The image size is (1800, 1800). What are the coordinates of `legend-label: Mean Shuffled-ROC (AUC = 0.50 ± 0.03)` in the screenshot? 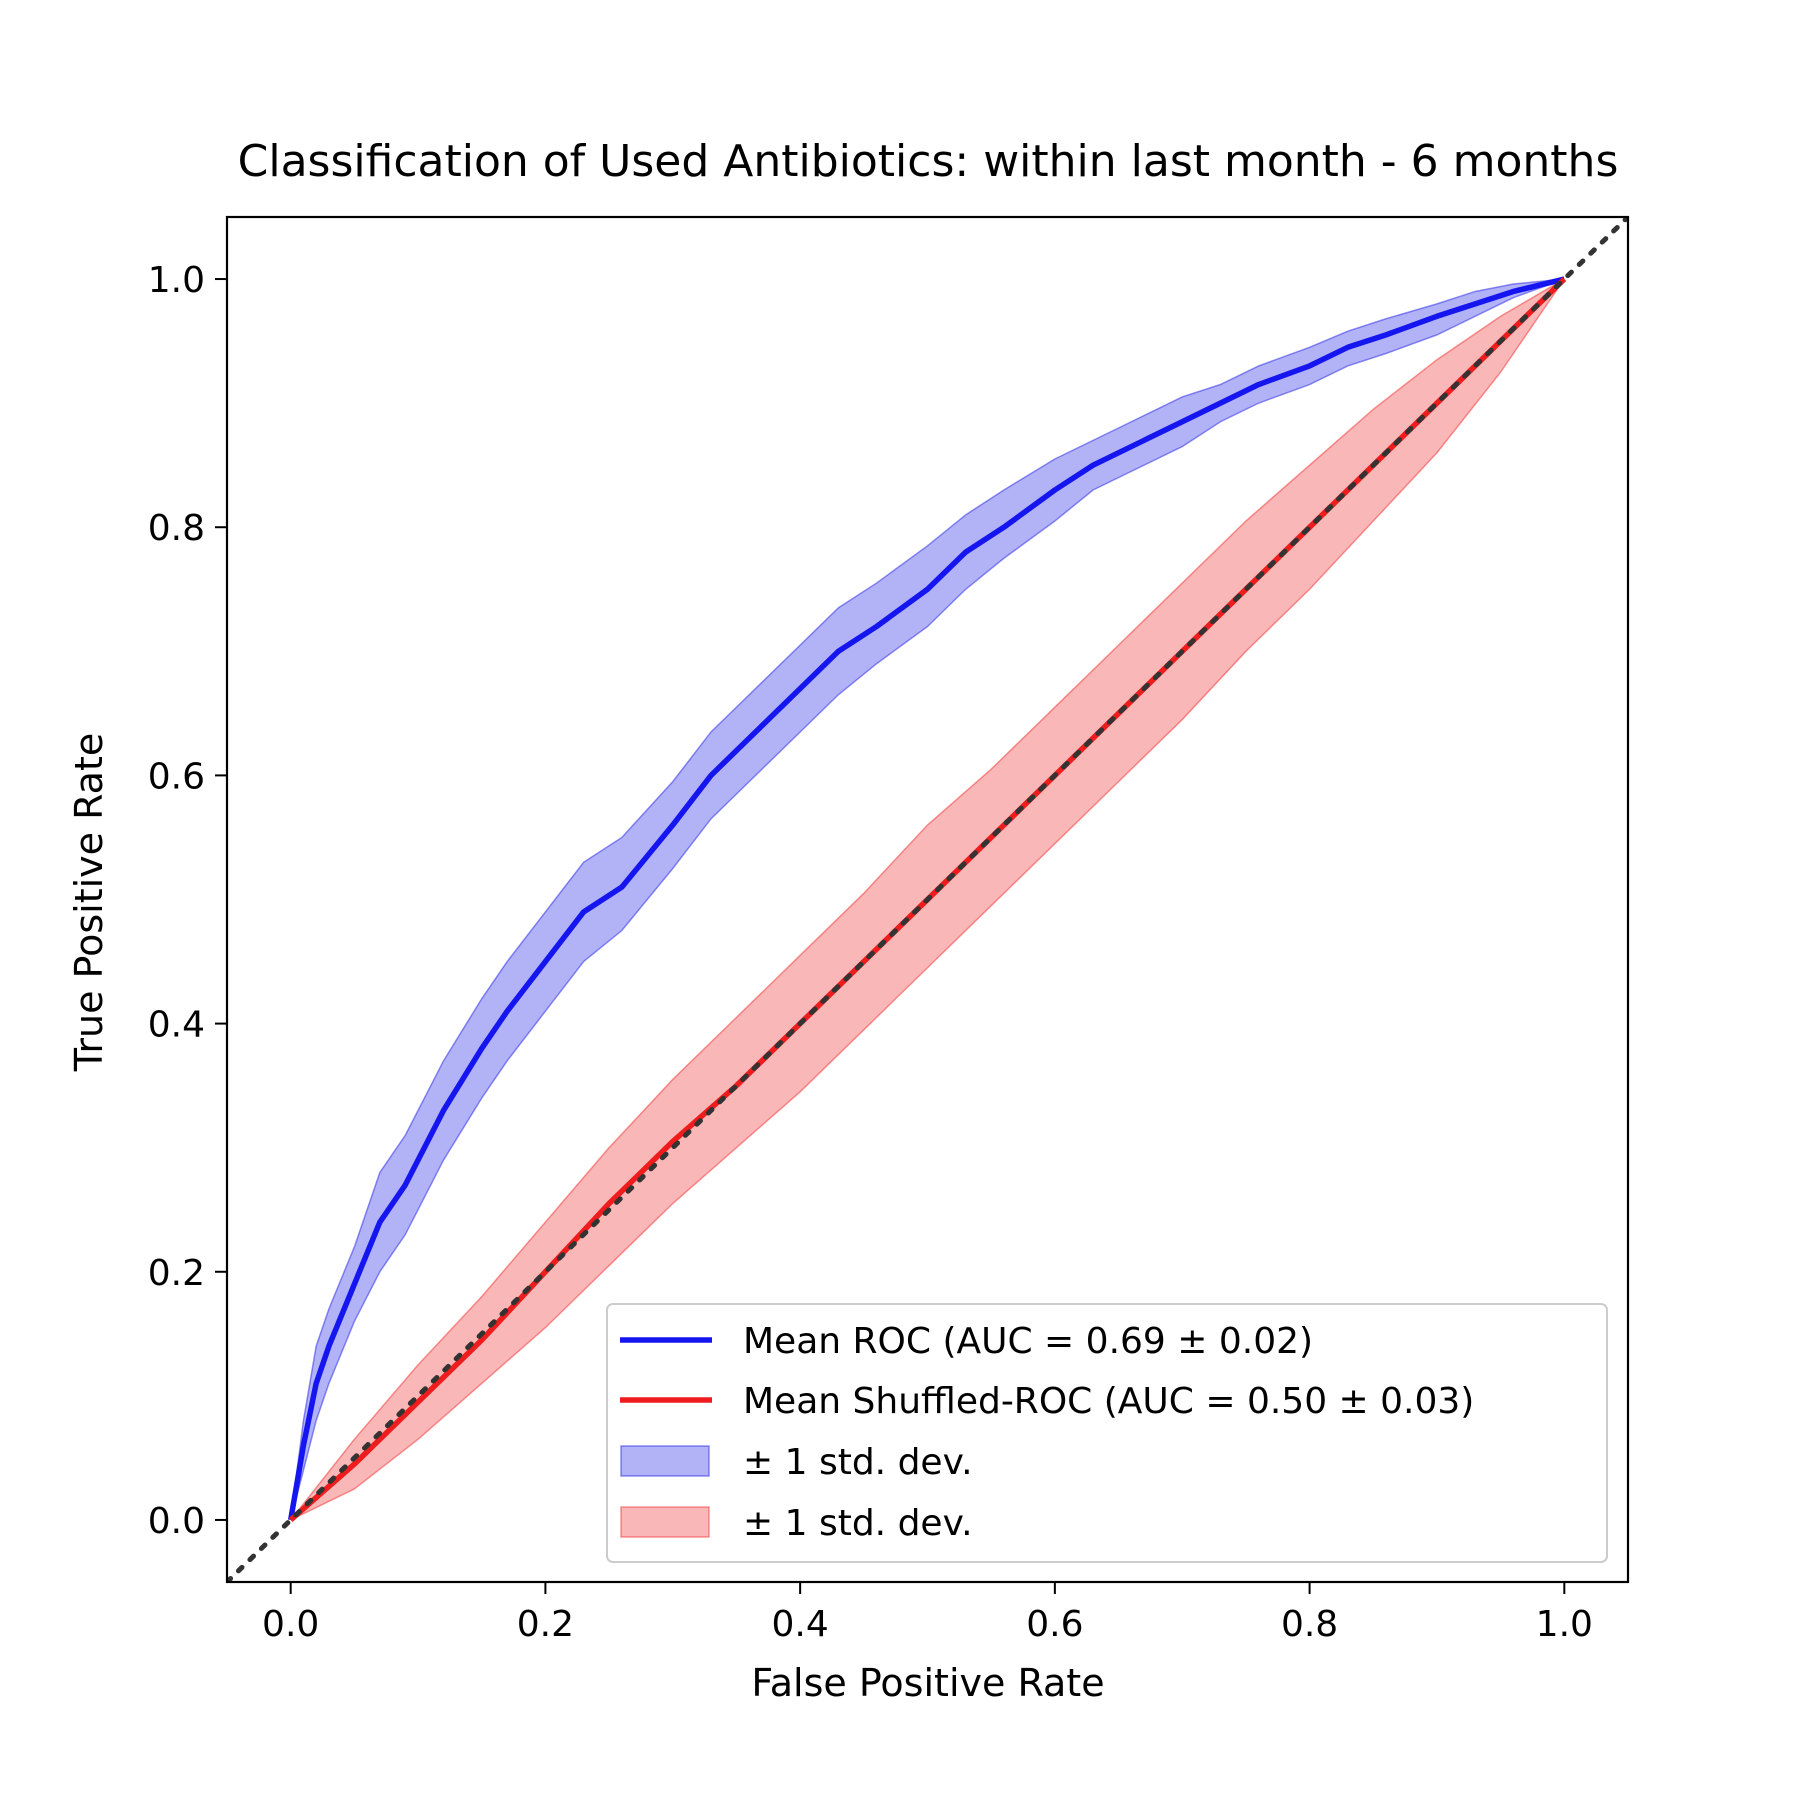 It's located at (1108, 1401).